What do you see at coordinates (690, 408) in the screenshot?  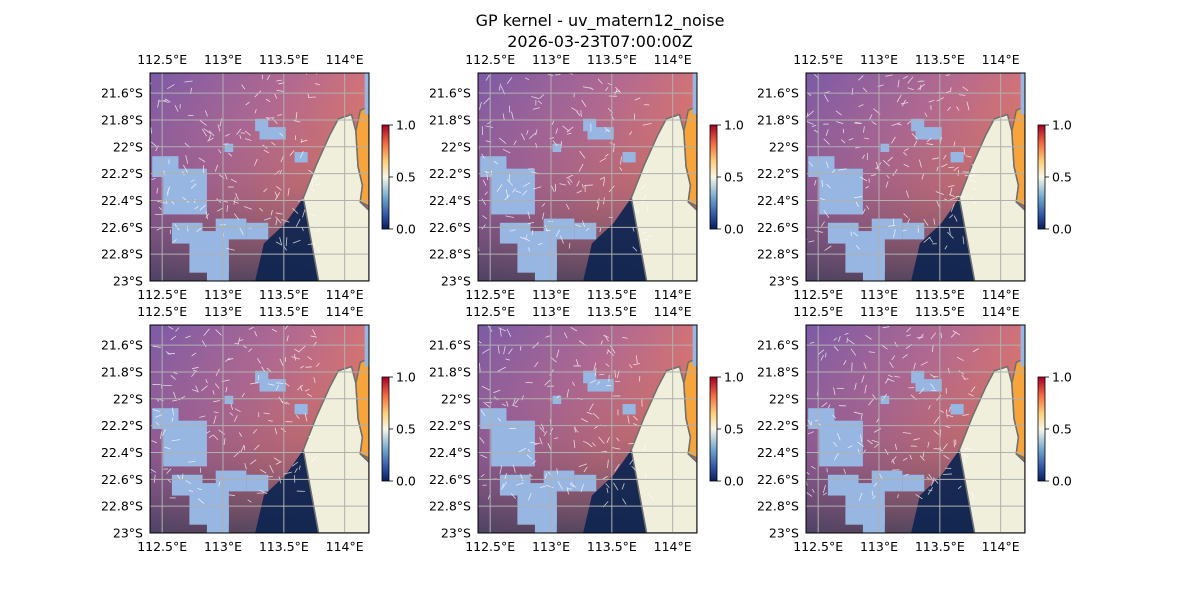 I see `gulf-water` at bounding box center [690, 408].